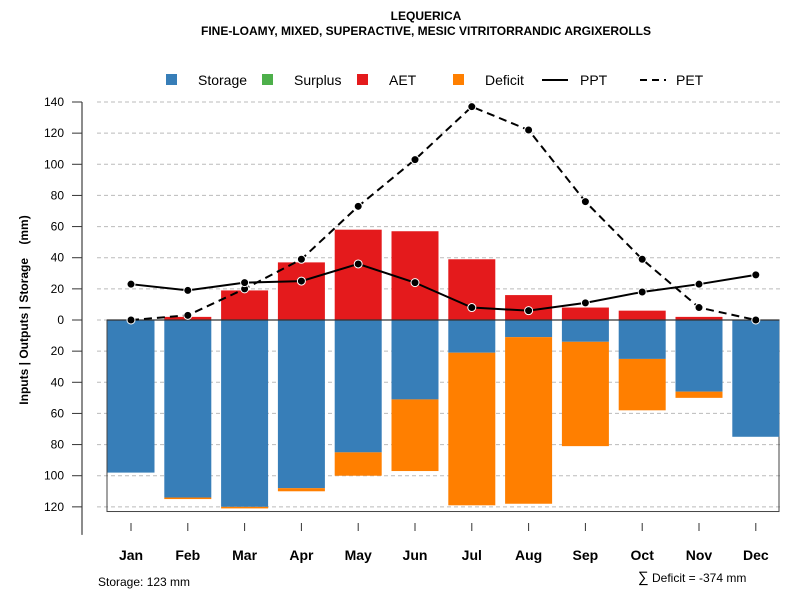 Image resolution: width=800 pixels, height=600 pixels. Describe the element at coordinates (415, 555) in the screenshot. I see `x-tick-label: Jun` at that location.